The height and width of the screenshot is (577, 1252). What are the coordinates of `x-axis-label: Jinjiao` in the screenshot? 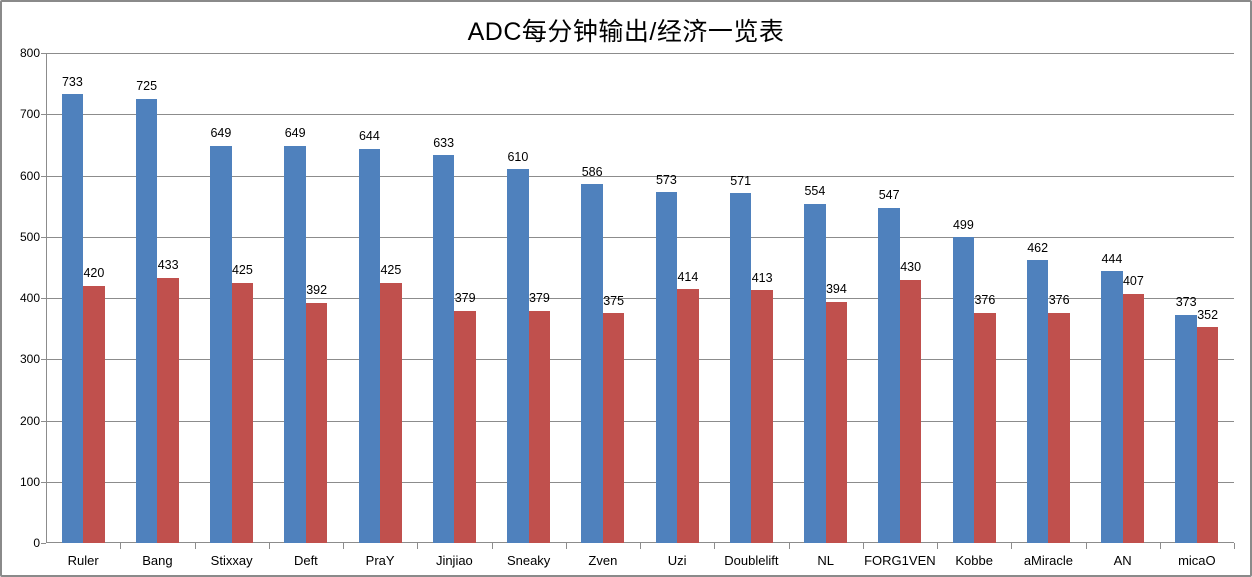 It's located at (454, 560).